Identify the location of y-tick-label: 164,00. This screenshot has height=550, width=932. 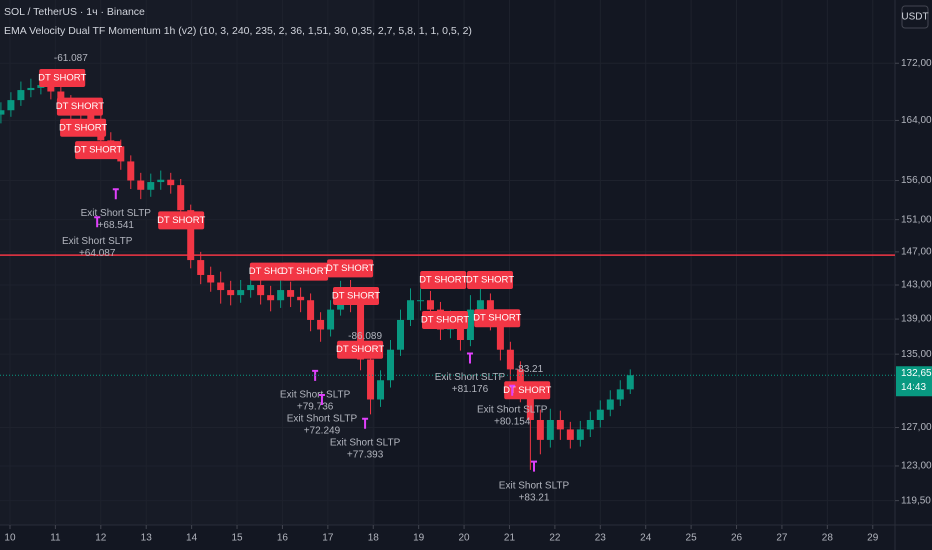
(916, 120).